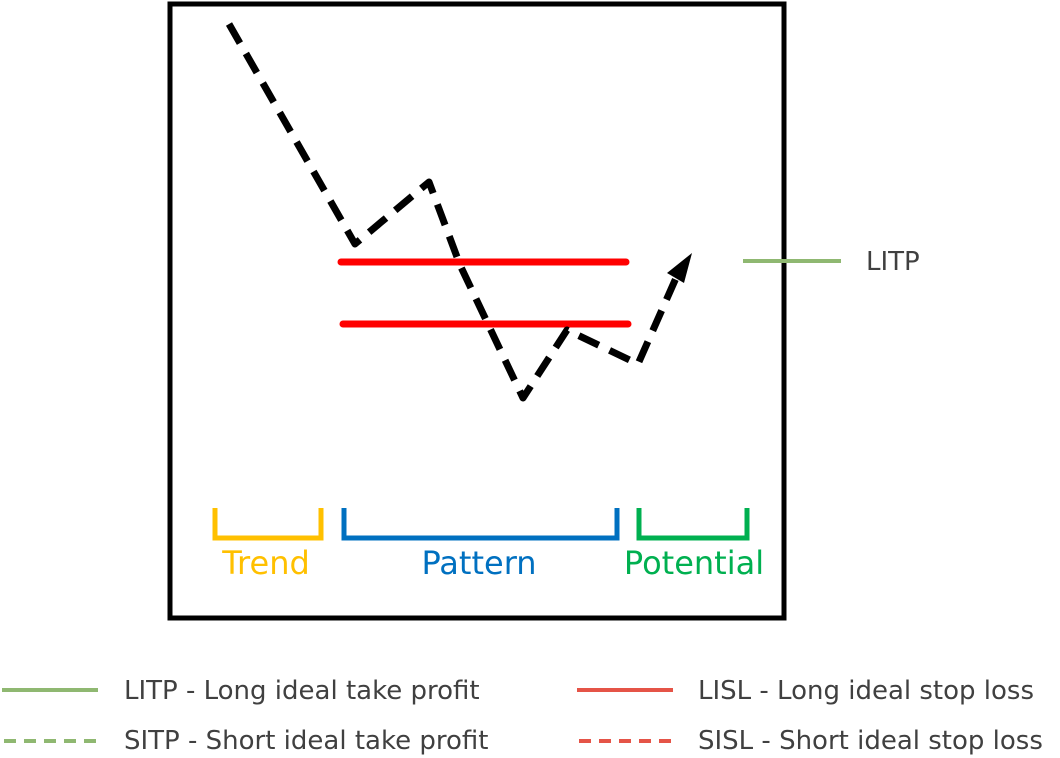 This screenshot has width=1060, height=758. I want to click on legend-label-lisl: LISL - Long ideal stop loss, so click(866, 691).